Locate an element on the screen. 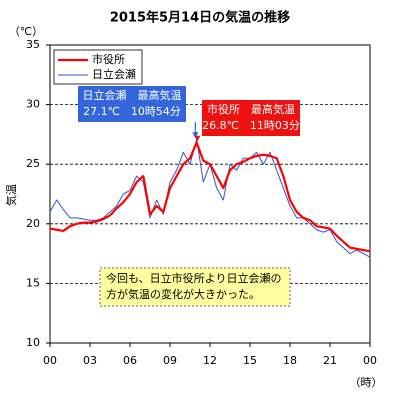  x-tick-label: 12 is located at coordinates (210, 360).